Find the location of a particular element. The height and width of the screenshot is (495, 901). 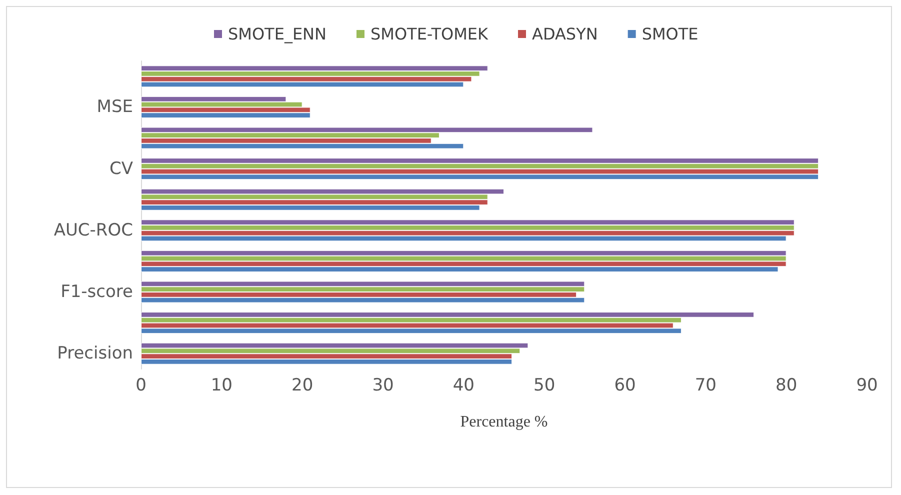

y-tick-label: CV is located at coordinates (122, 168).